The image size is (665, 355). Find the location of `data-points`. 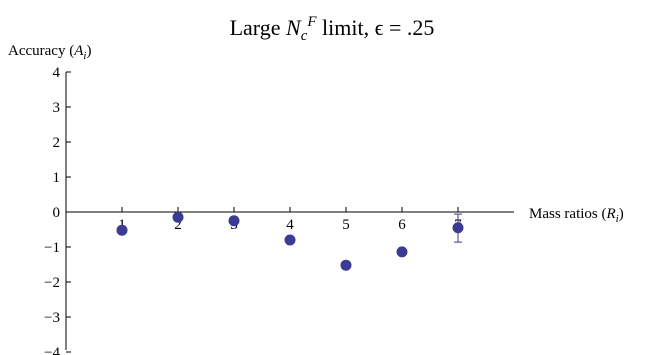

data-points is located at coordinates (290, 241).